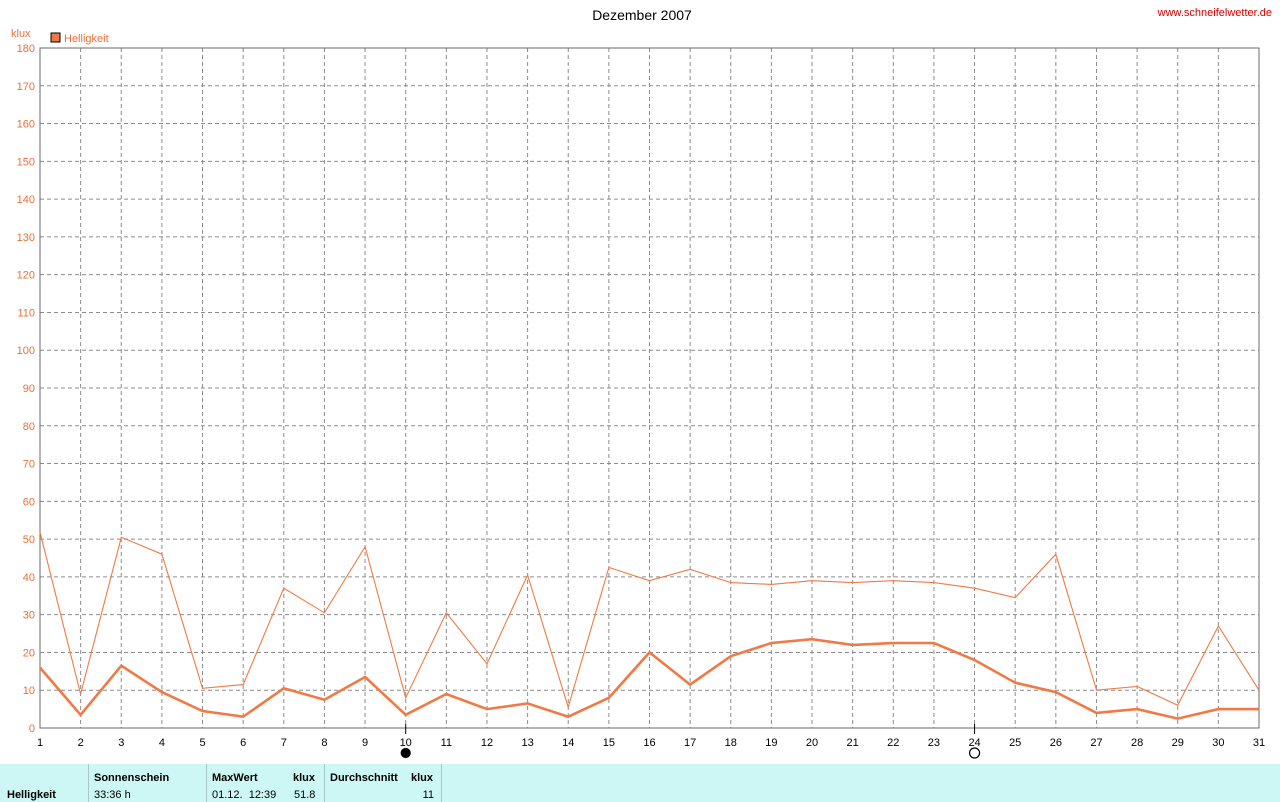  Describe the element at coordinates (1259, 743) in the screenshot. I see `x-tick-label: 31` at that location.